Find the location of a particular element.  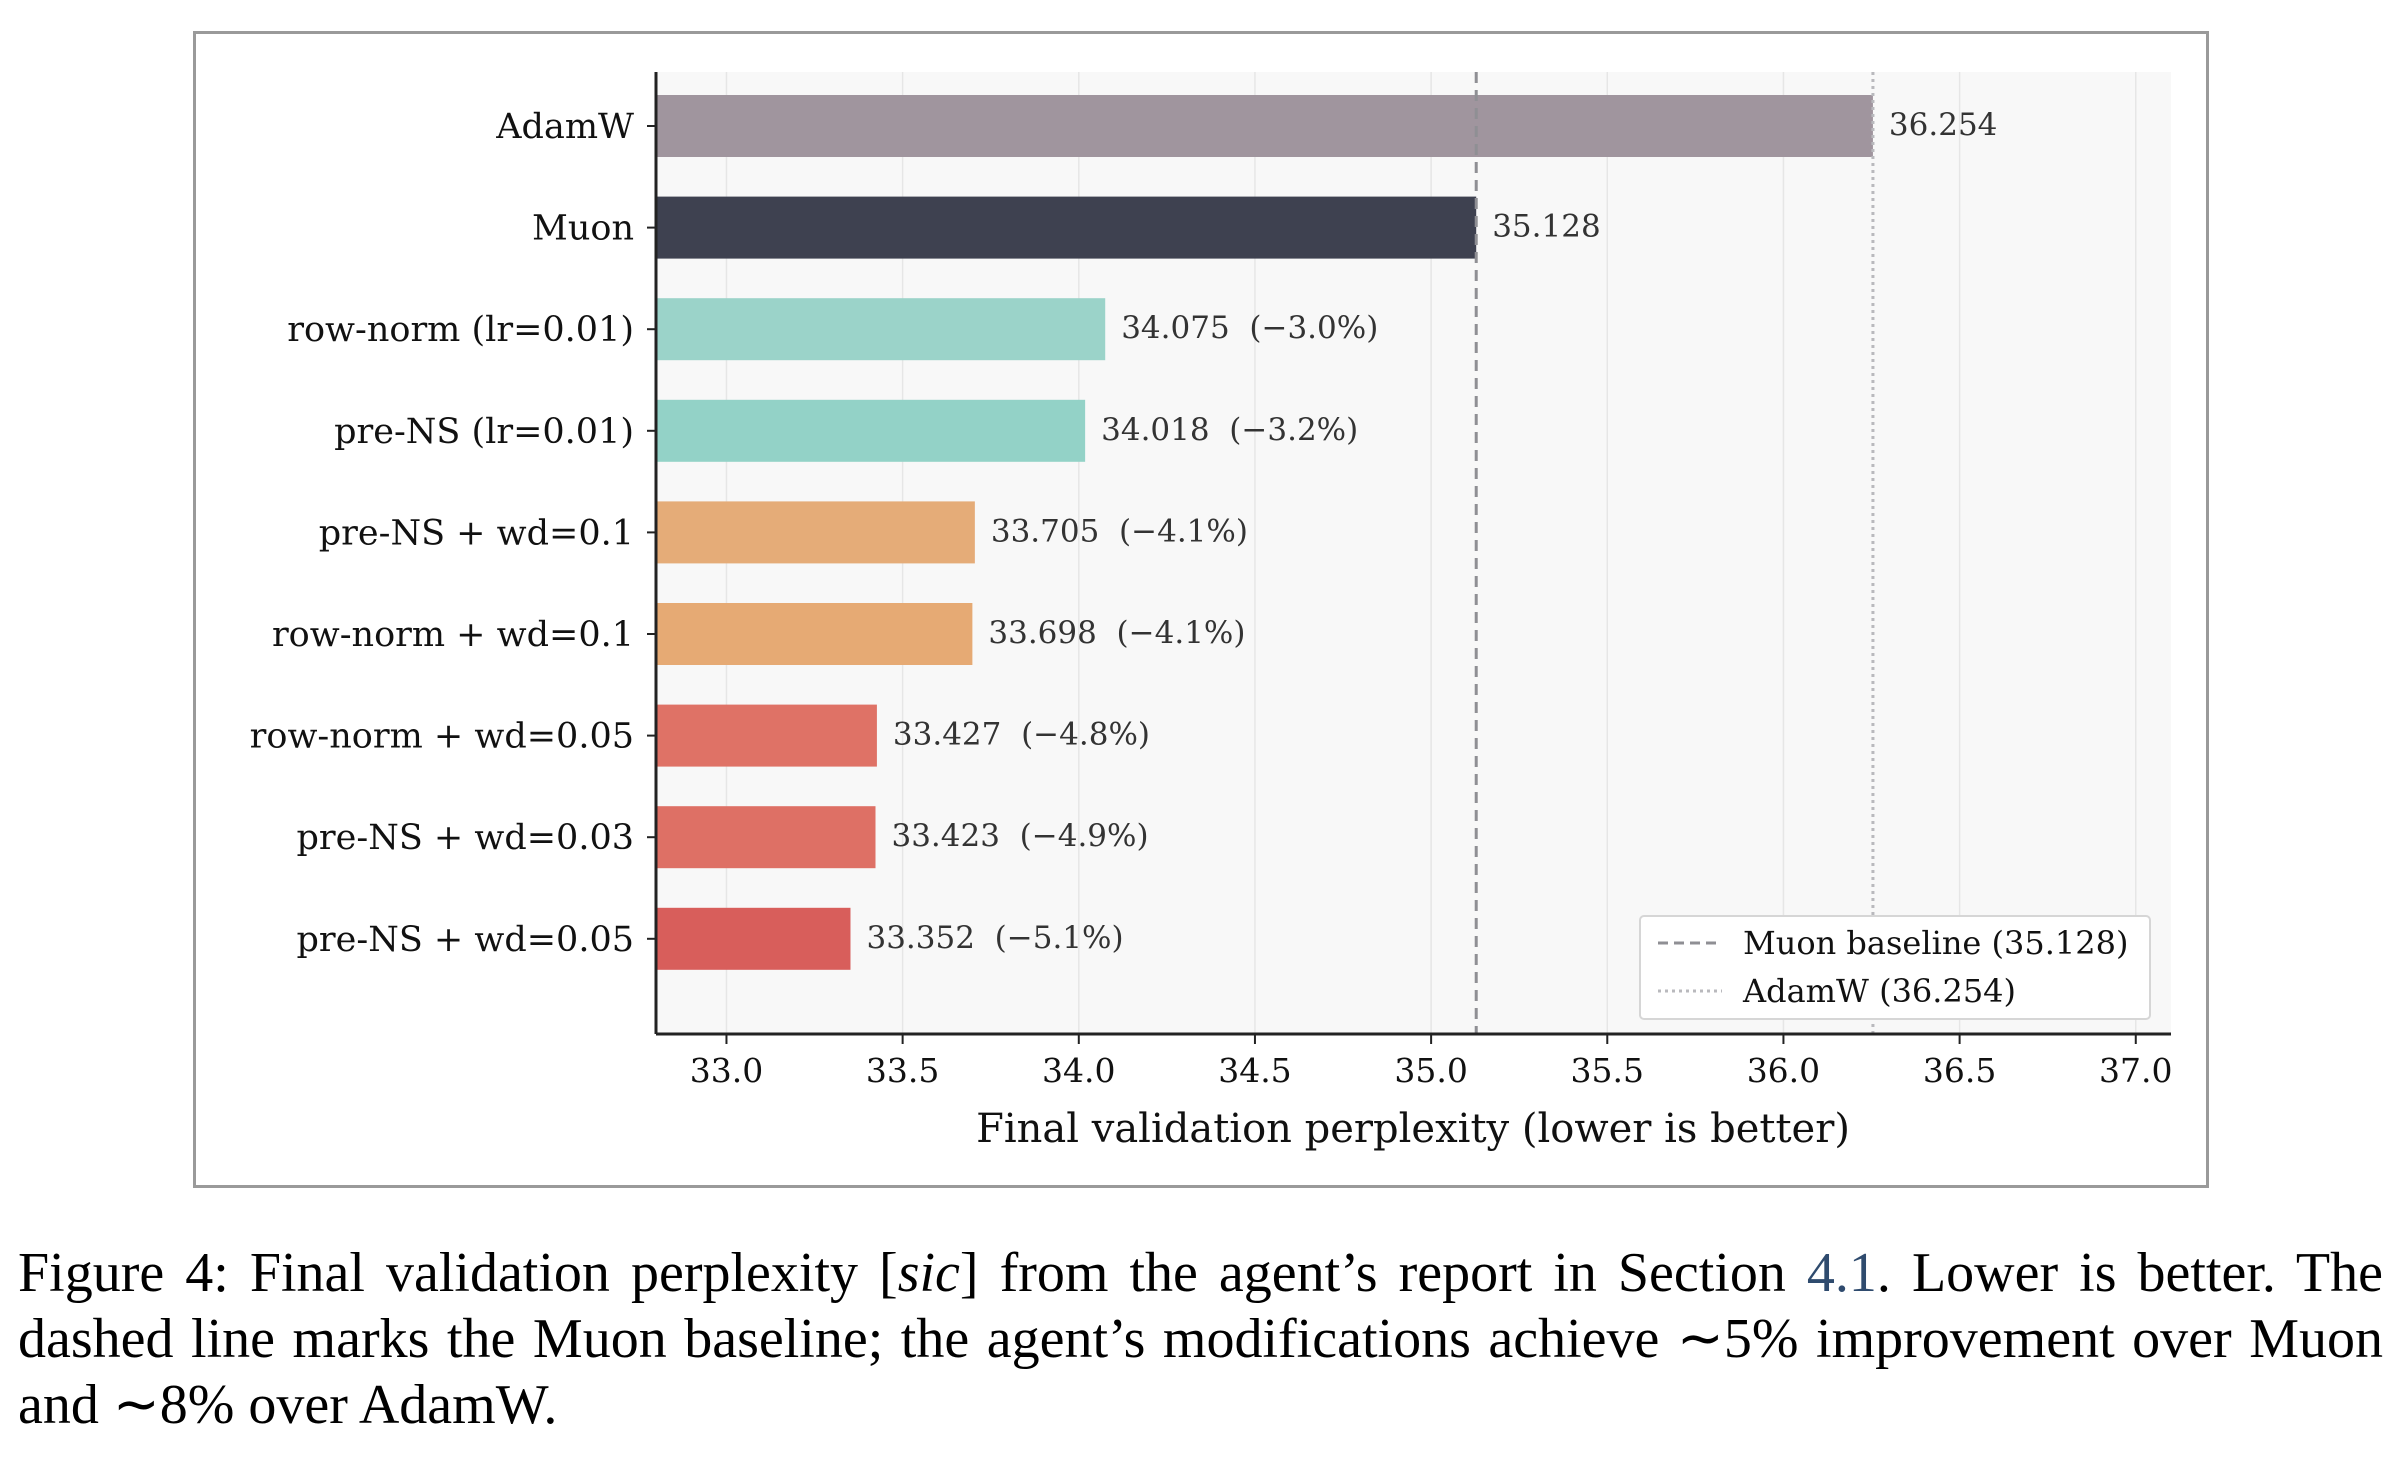

x-tick-label: 34.5 is located at coordinates (1254, 1070).